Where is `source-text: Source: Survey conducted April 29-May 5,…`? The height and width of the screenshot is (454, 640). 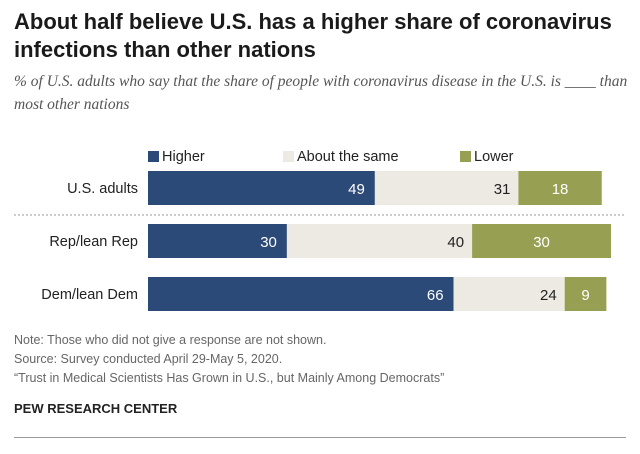 source-text: Source: Survey conducted April 29-May 5,… is located at coordinates (148, 359).